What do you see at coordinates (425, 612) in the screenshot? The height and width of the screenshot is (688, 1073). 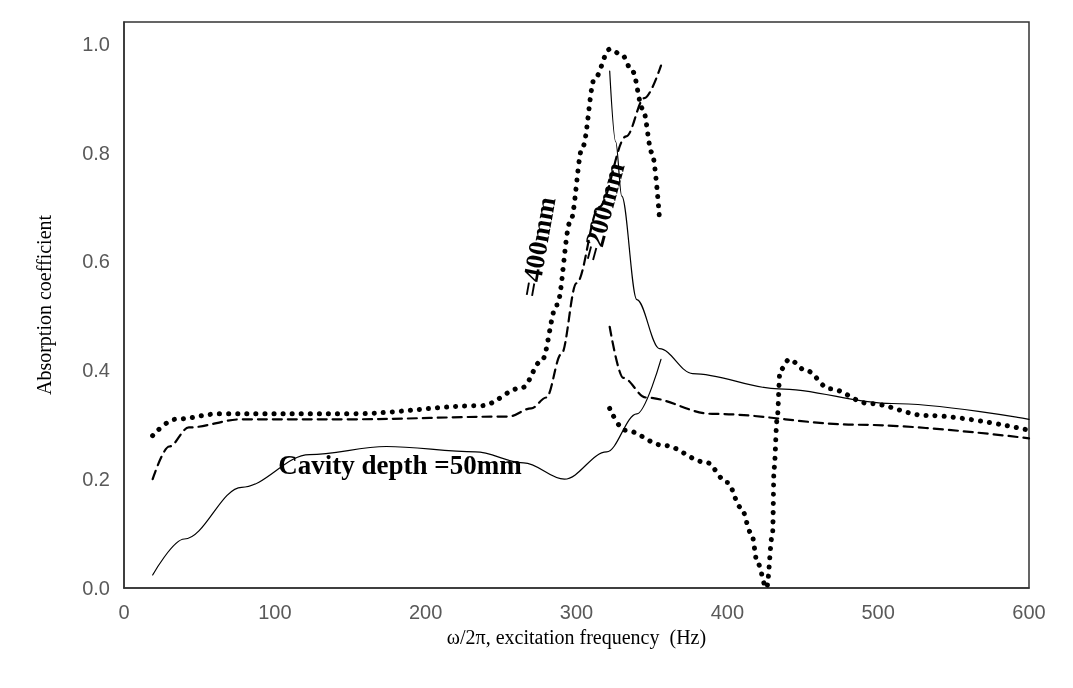 I see `x-tick-label: 200` at bounding box center [425, 612].